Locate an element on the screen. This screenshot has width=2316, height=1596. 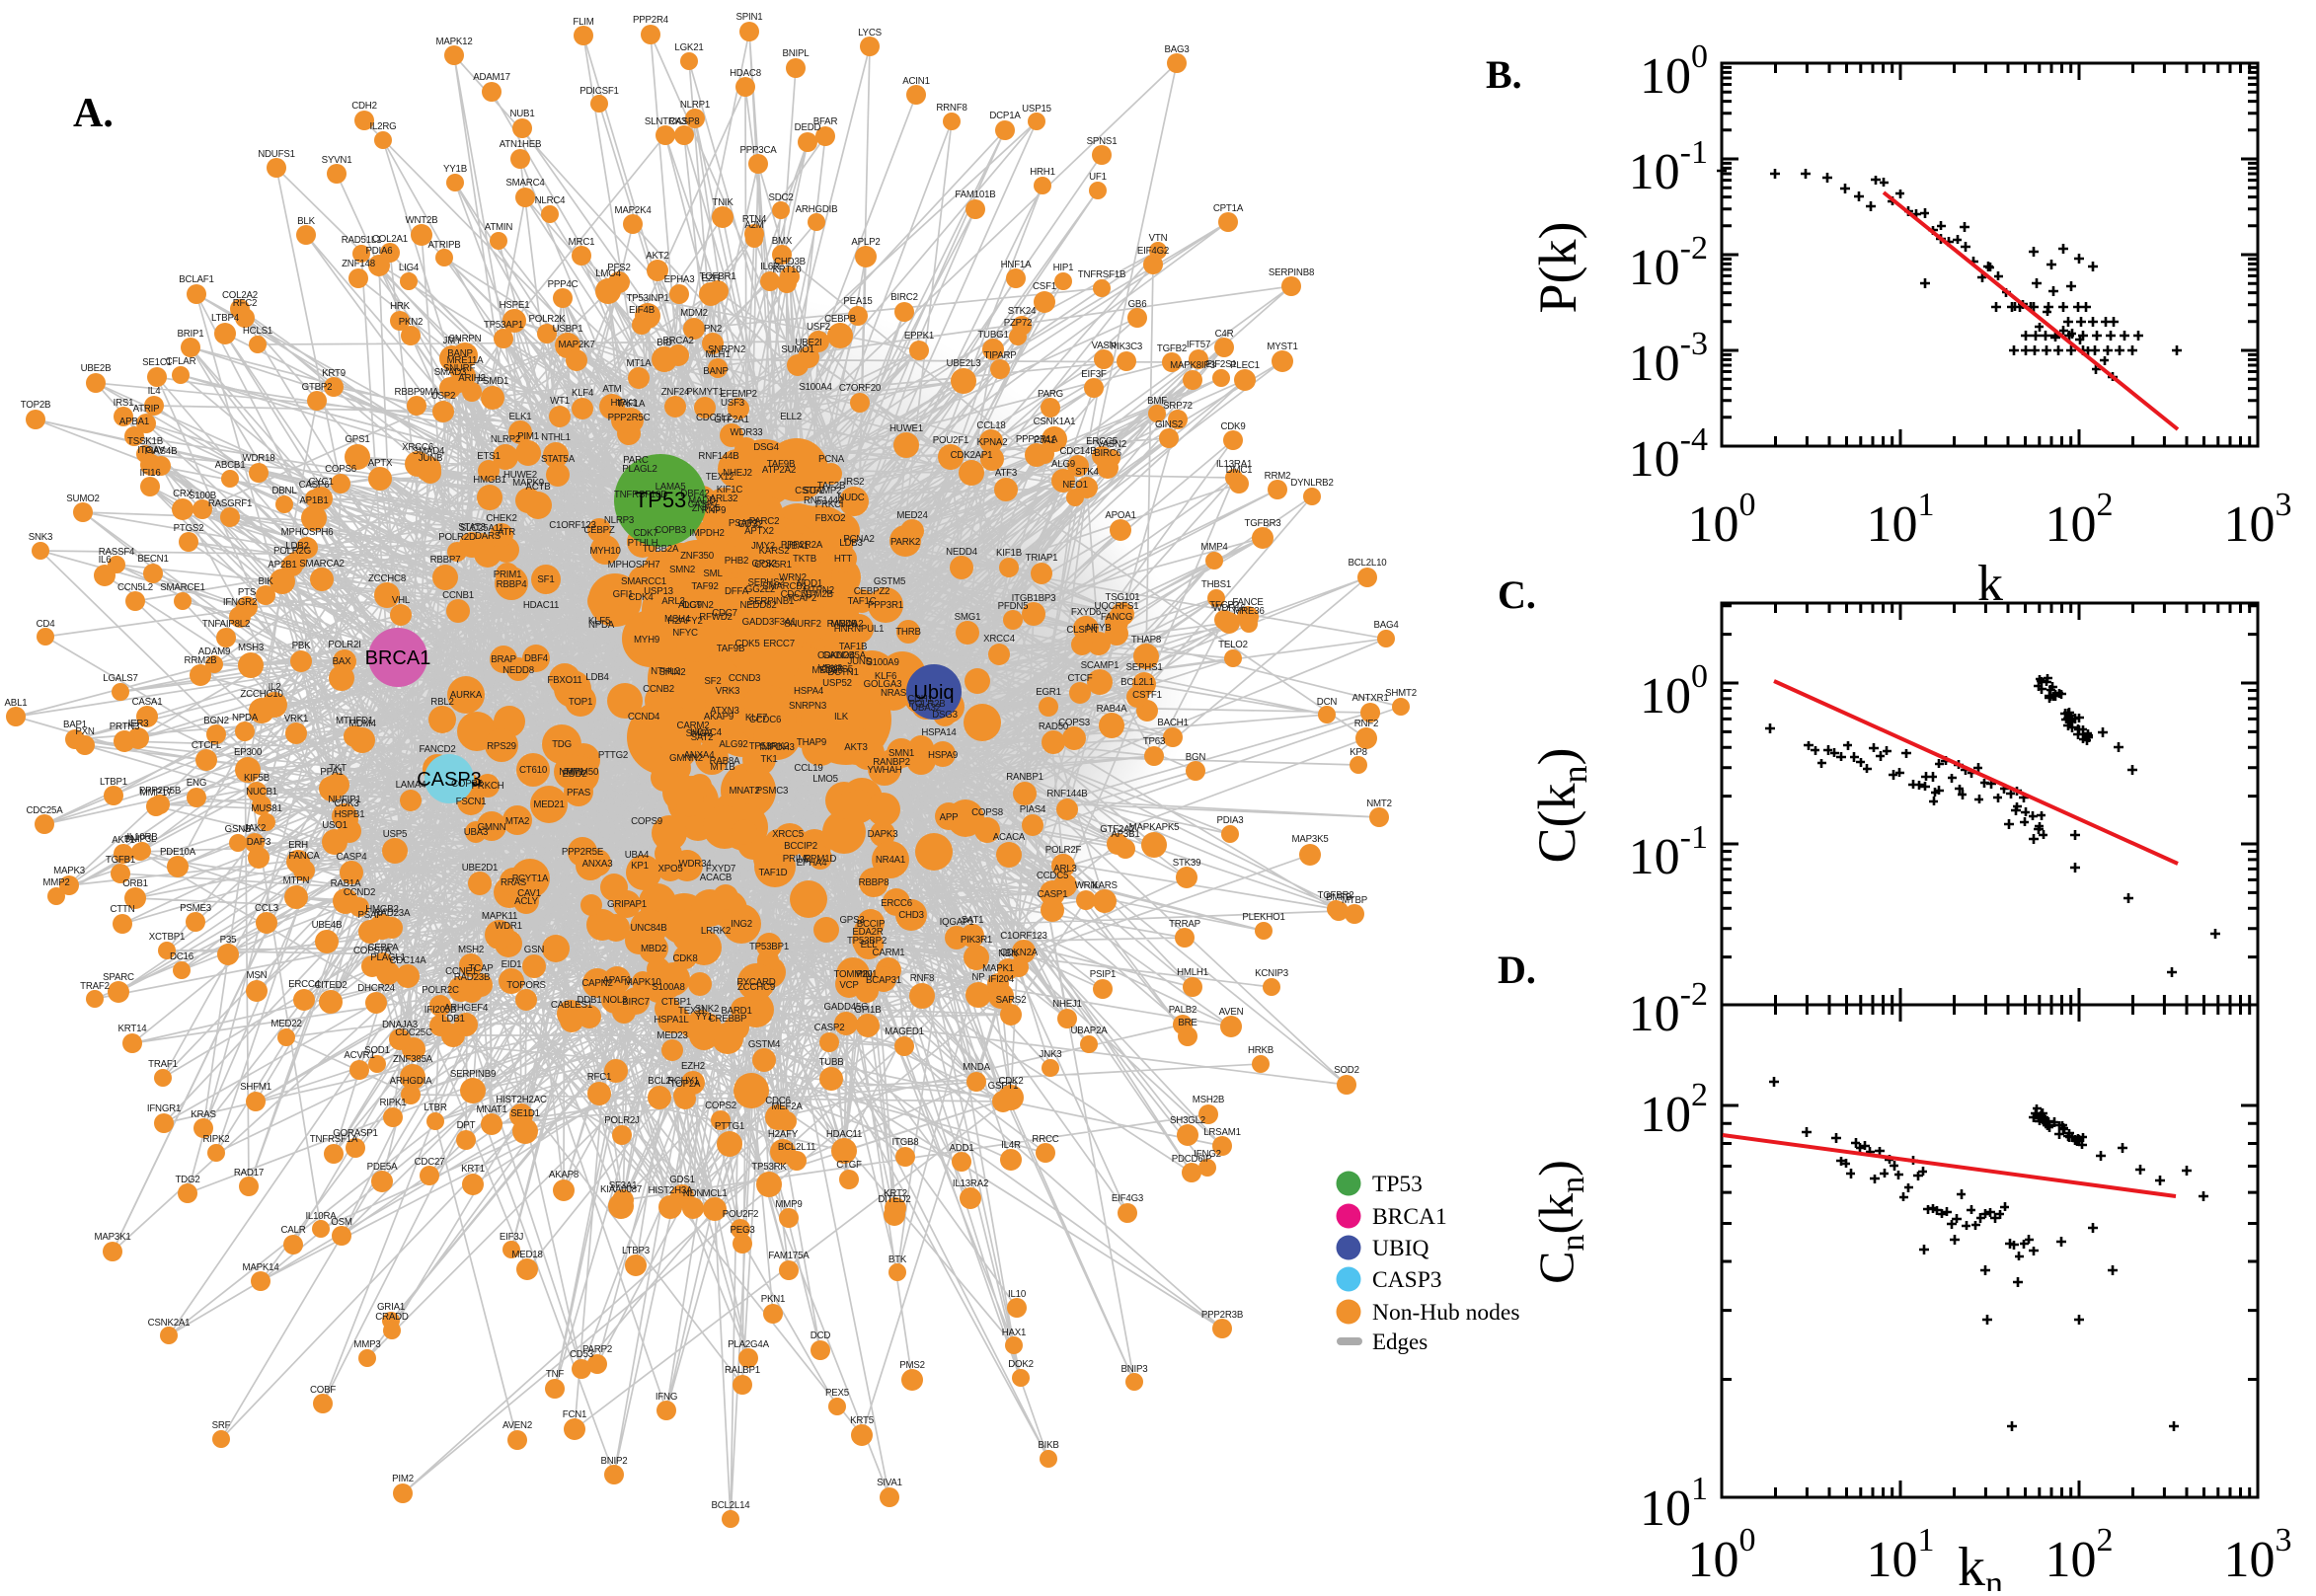
svg-text: TP53INP1 is located at coordinates (647, 298).